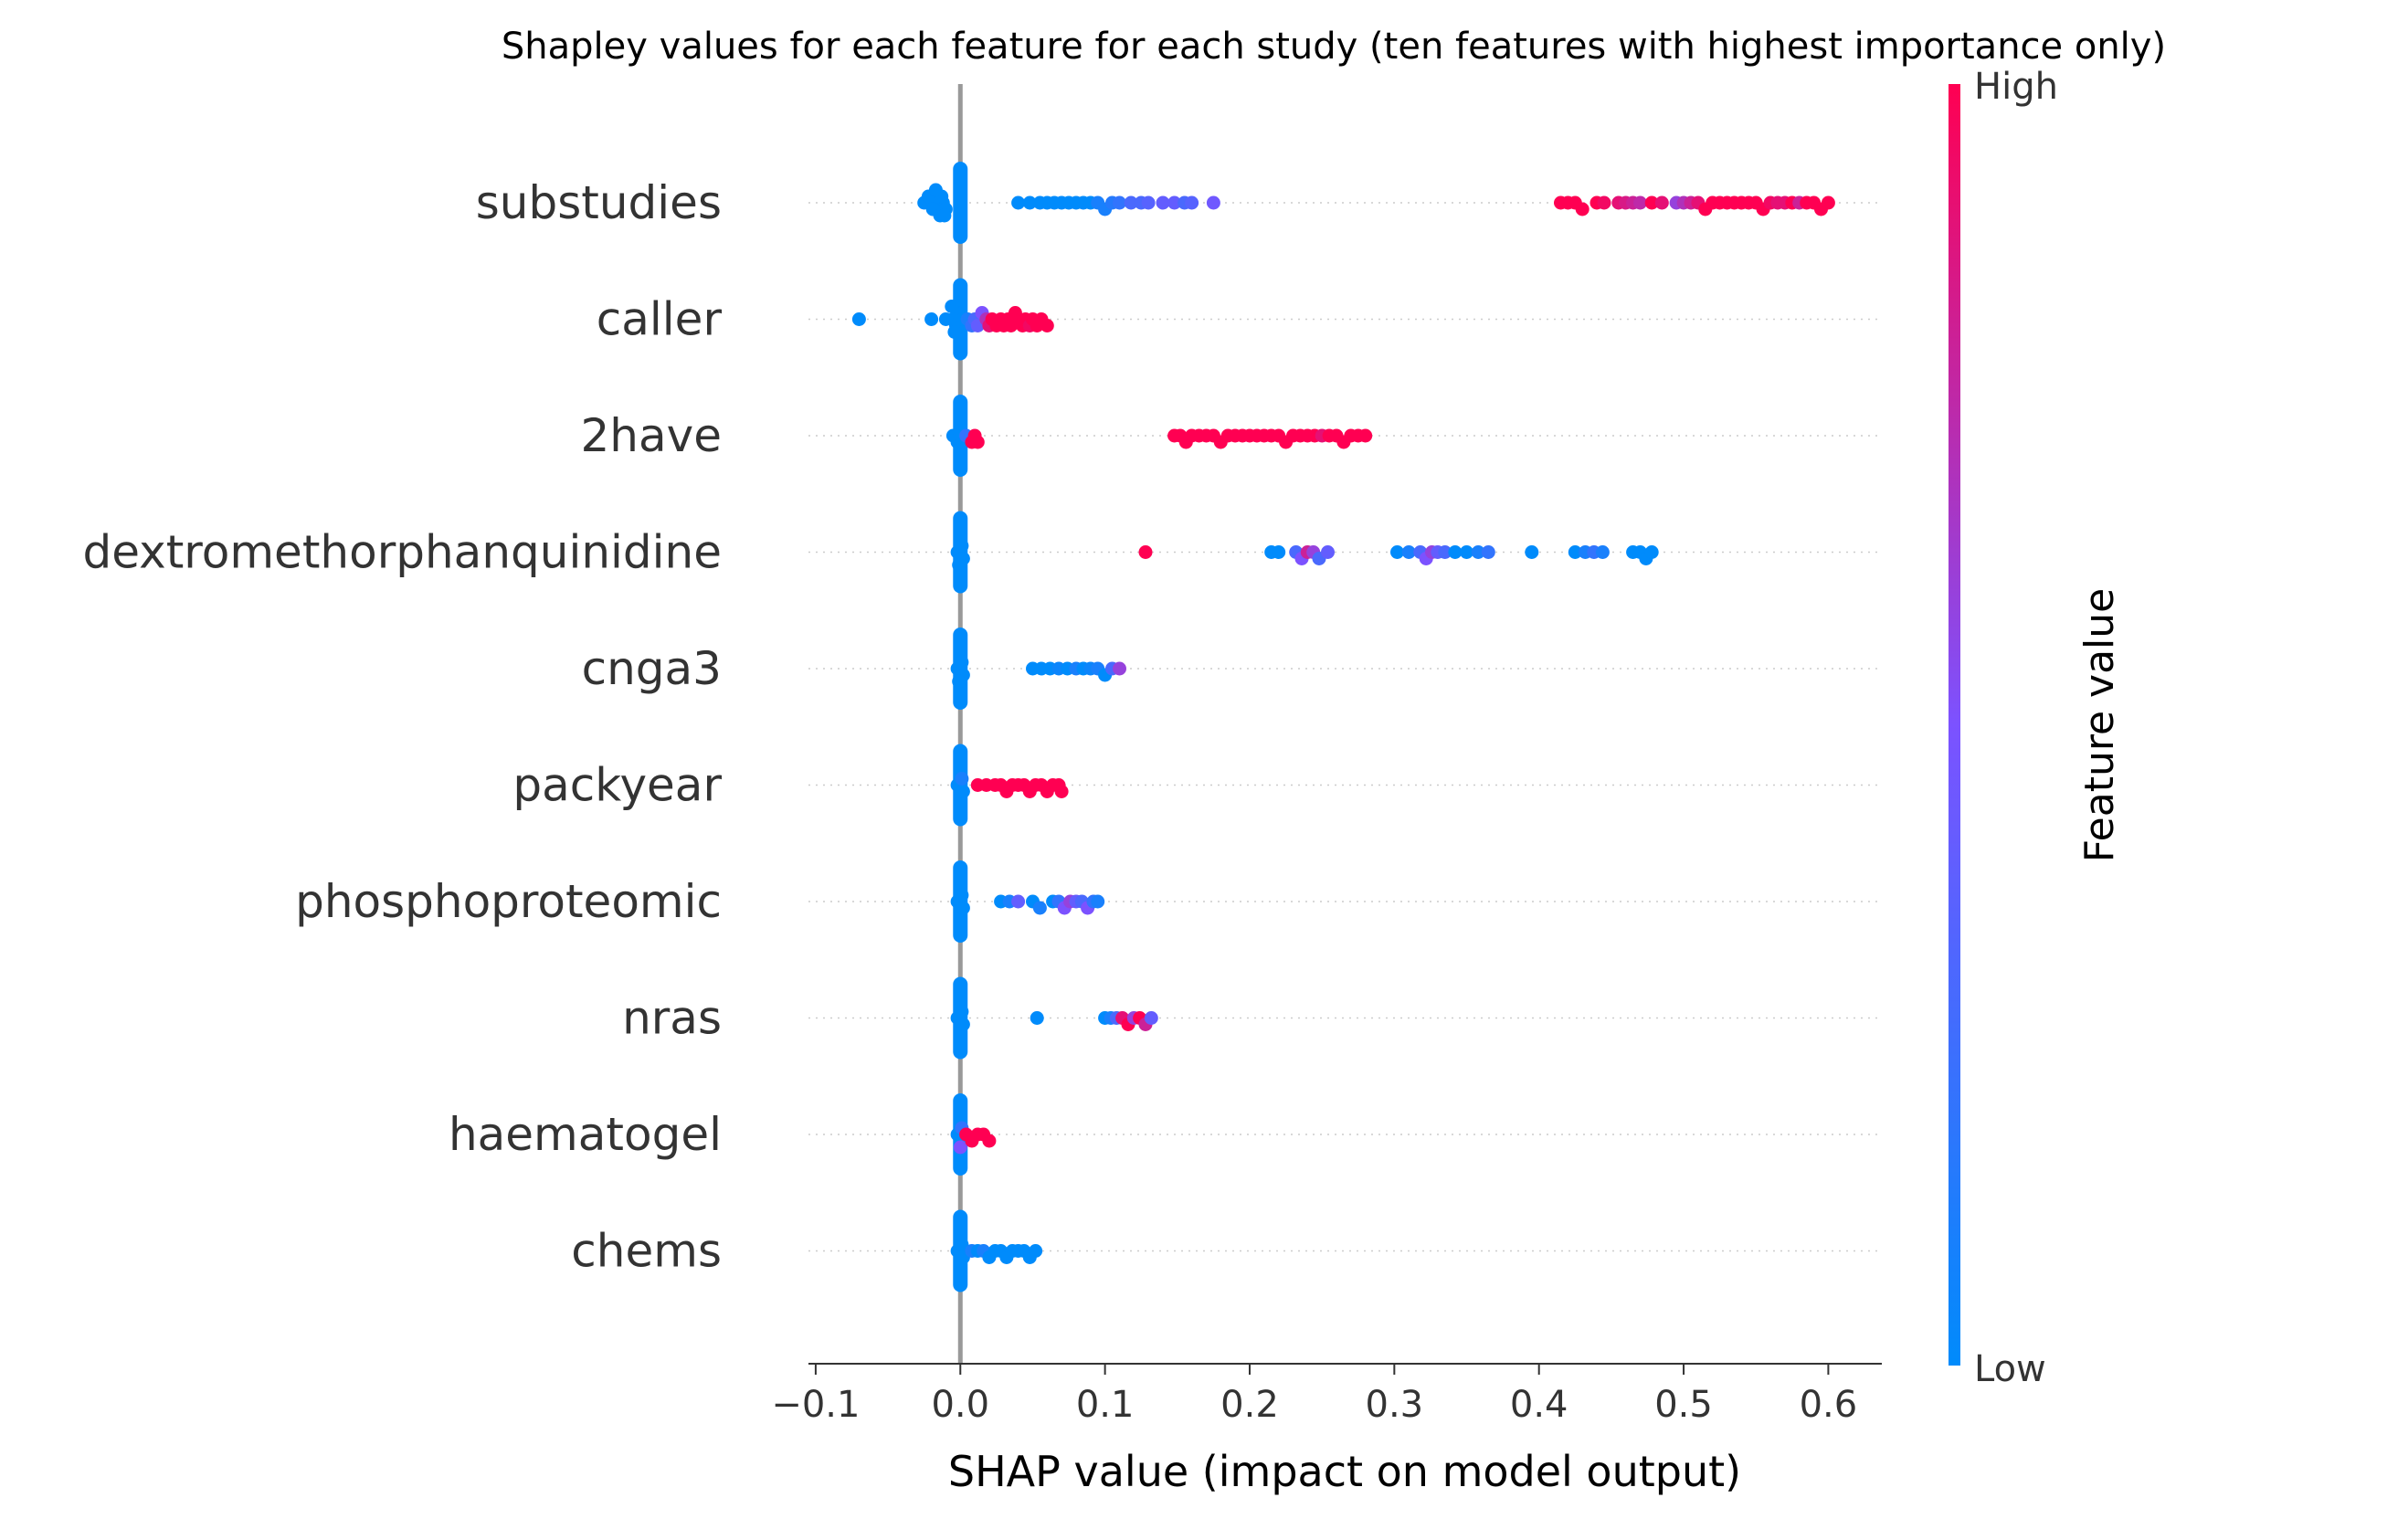  Describe the element at coordinates (1344, 1471) in the screenshot. I see `x-axis-label: SHAP value (impact on model output)` at that location.